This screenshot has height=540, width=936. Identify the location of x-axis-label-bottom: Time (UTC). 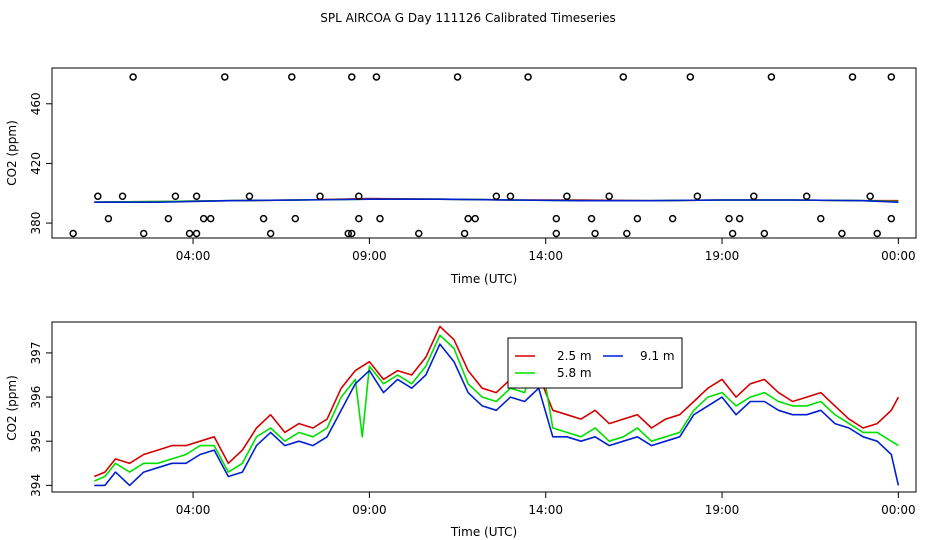
(483, 532).